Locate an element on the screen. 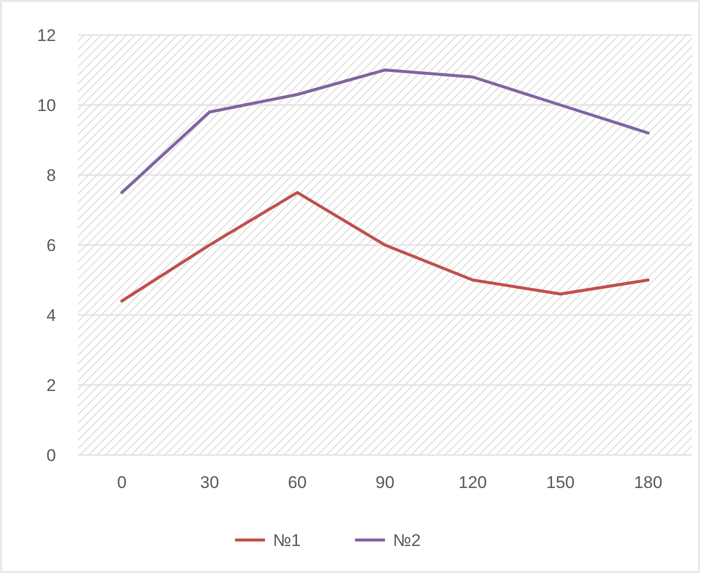 This screenshot has height=573, width=710. y-tick-label: 4 is located at coordinates (51, 315).